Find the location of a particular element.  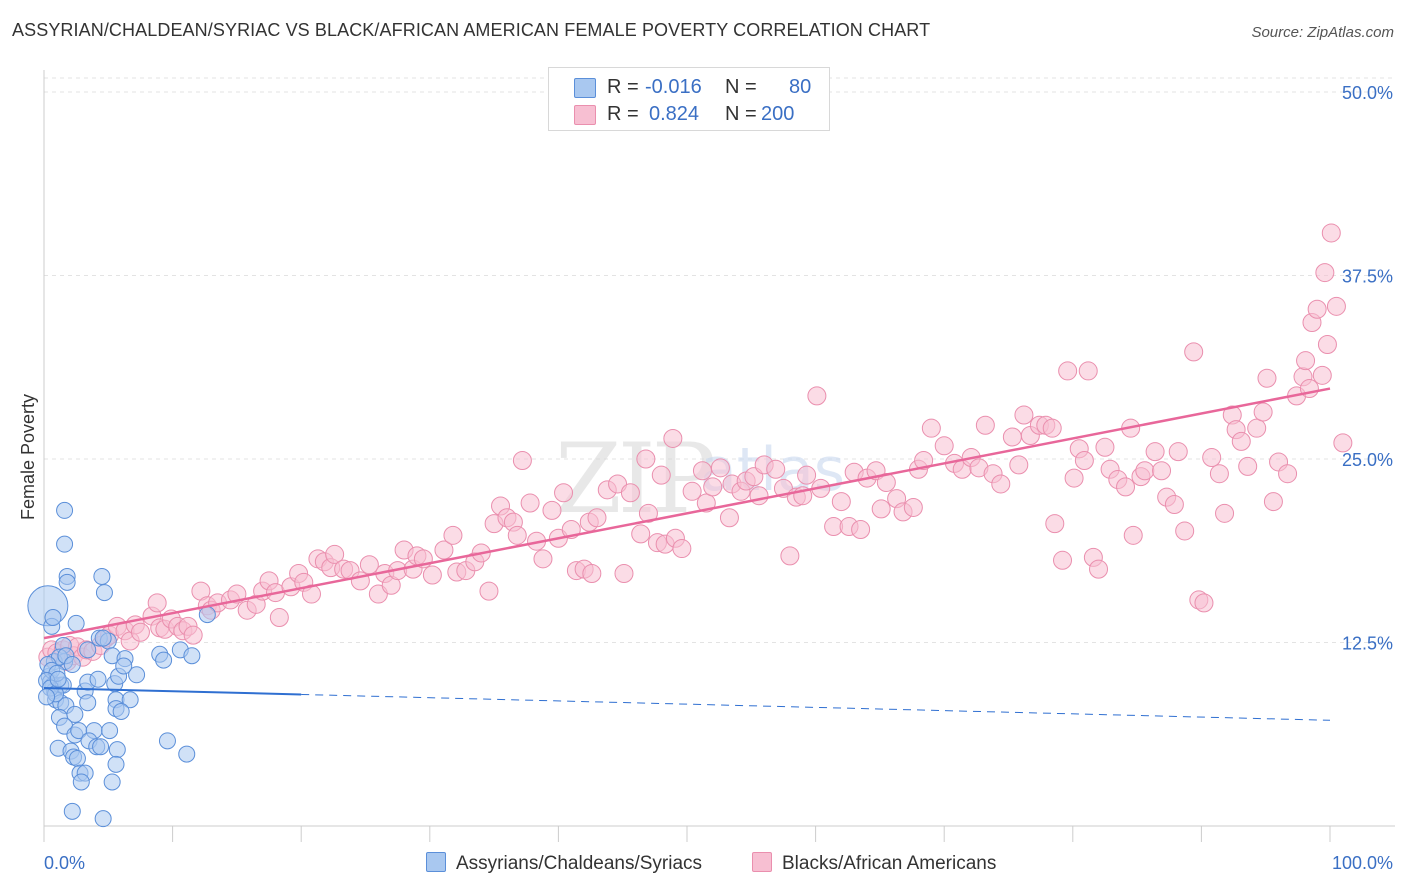

chart-source: Source: ZipAtlas.com is located at coordinates (1322, 32).